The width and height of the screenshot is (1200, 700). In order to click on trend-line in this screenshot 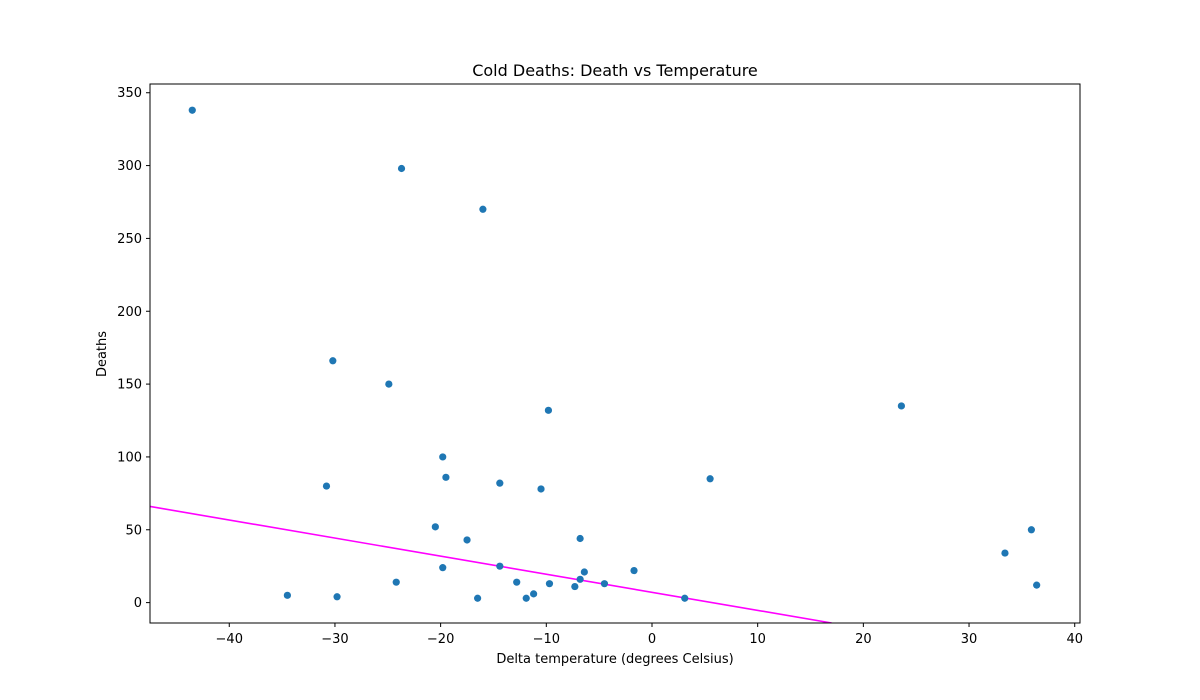, I will do `click(491, 564)`.